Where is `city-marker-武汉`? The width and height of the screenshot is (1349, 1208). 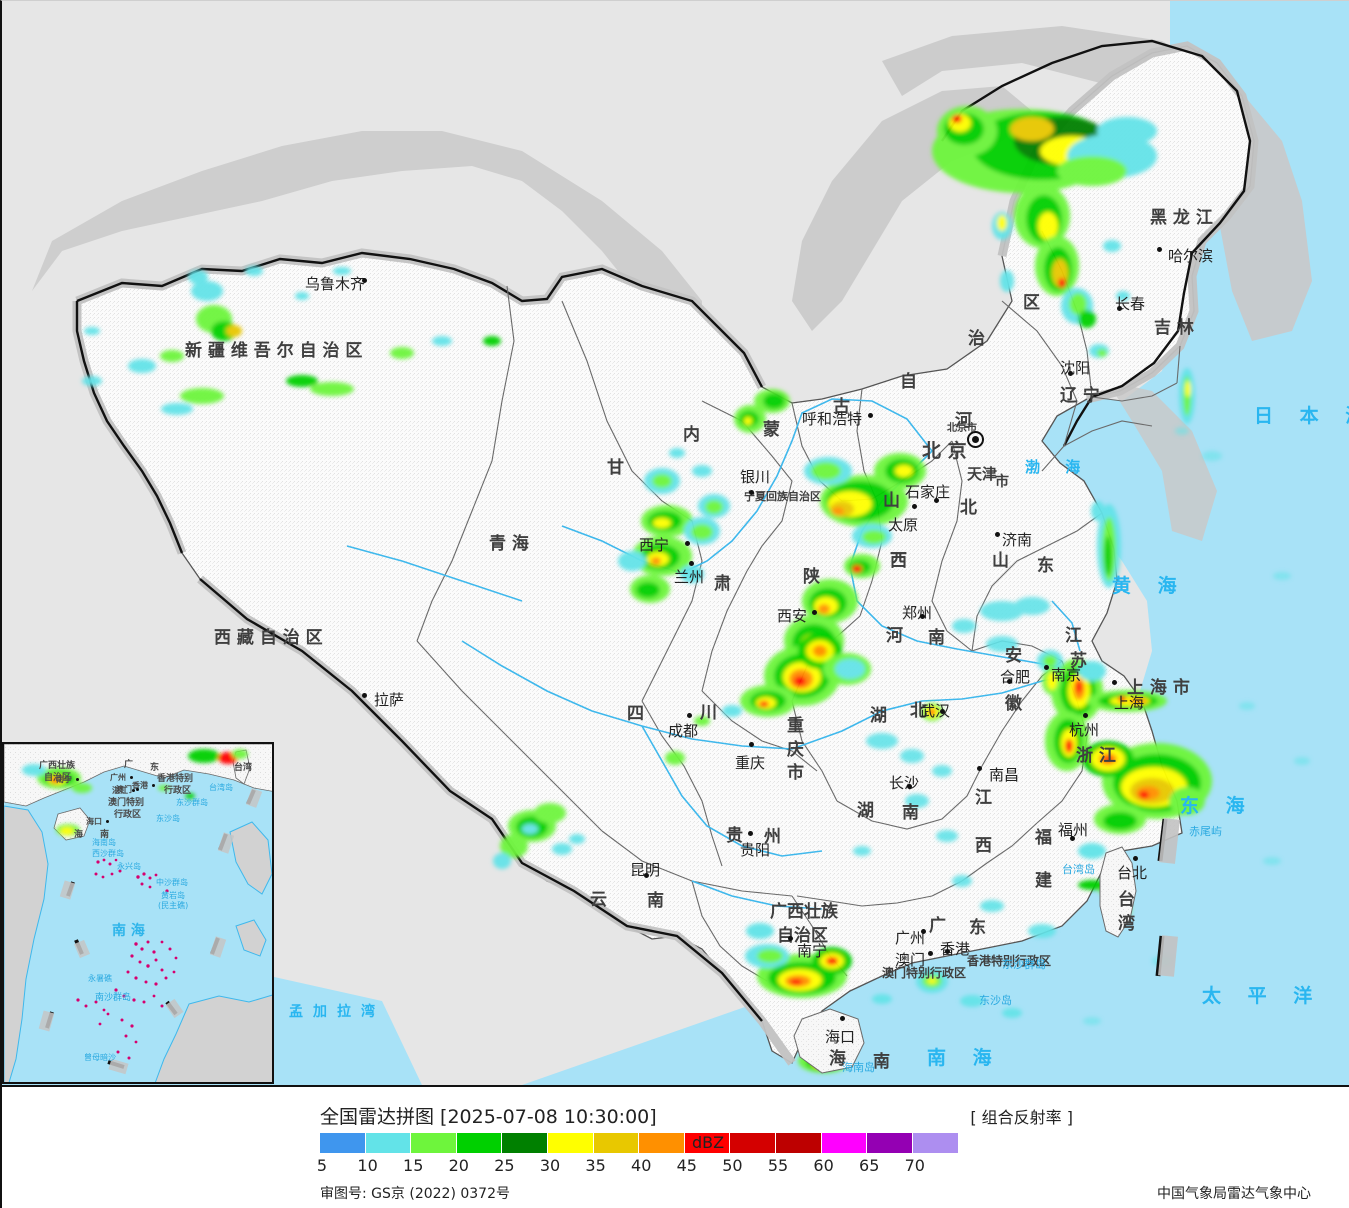 city-marker-武汉 is located at coordinates (942, 711).